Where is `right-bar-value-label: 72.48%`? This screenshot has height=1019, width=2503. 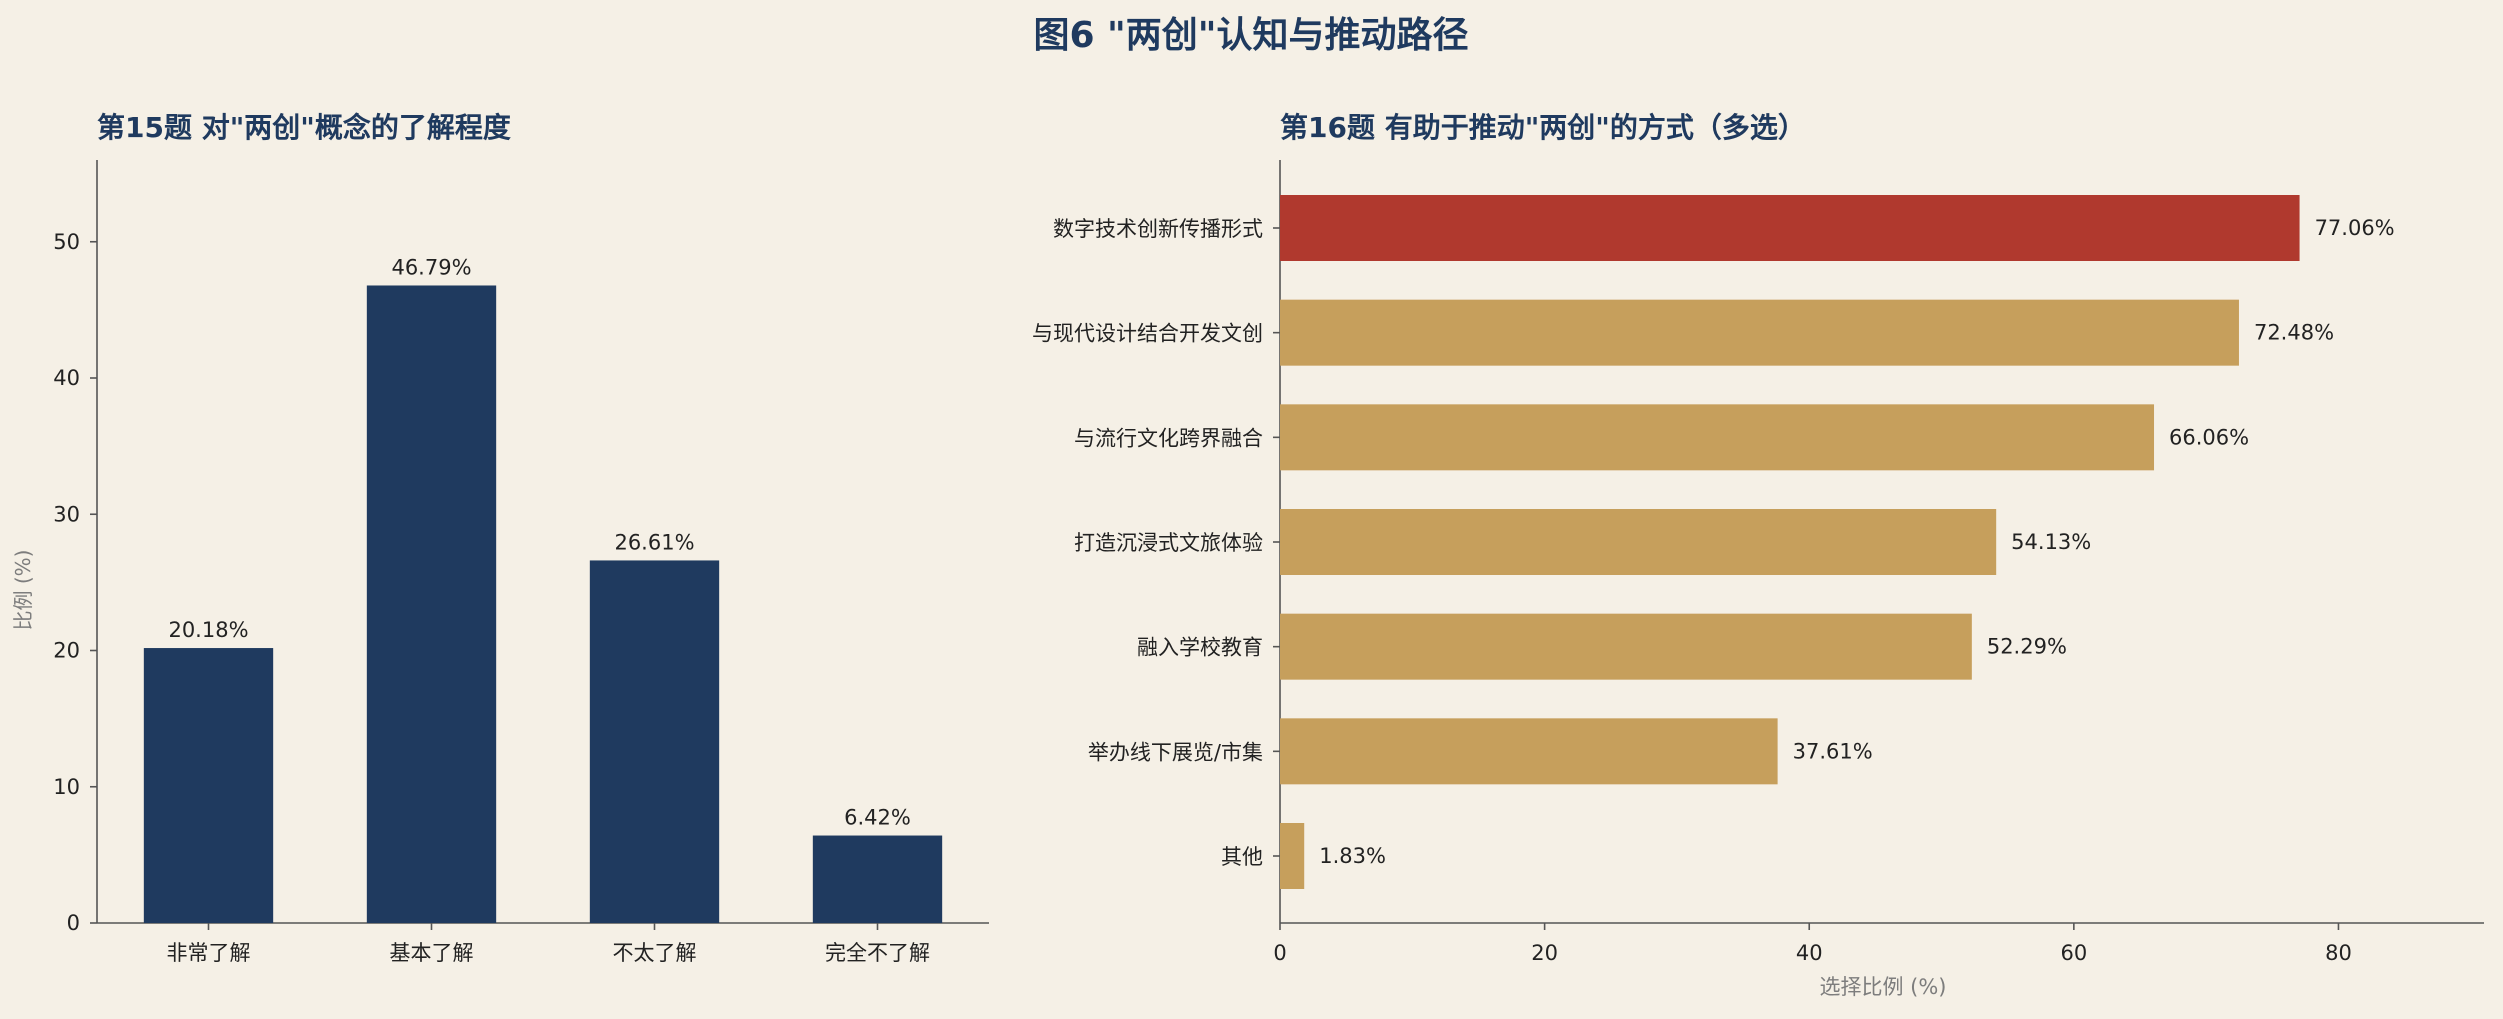 right-bar-value-label: 72.48% is located at coordinates (2294, 333).